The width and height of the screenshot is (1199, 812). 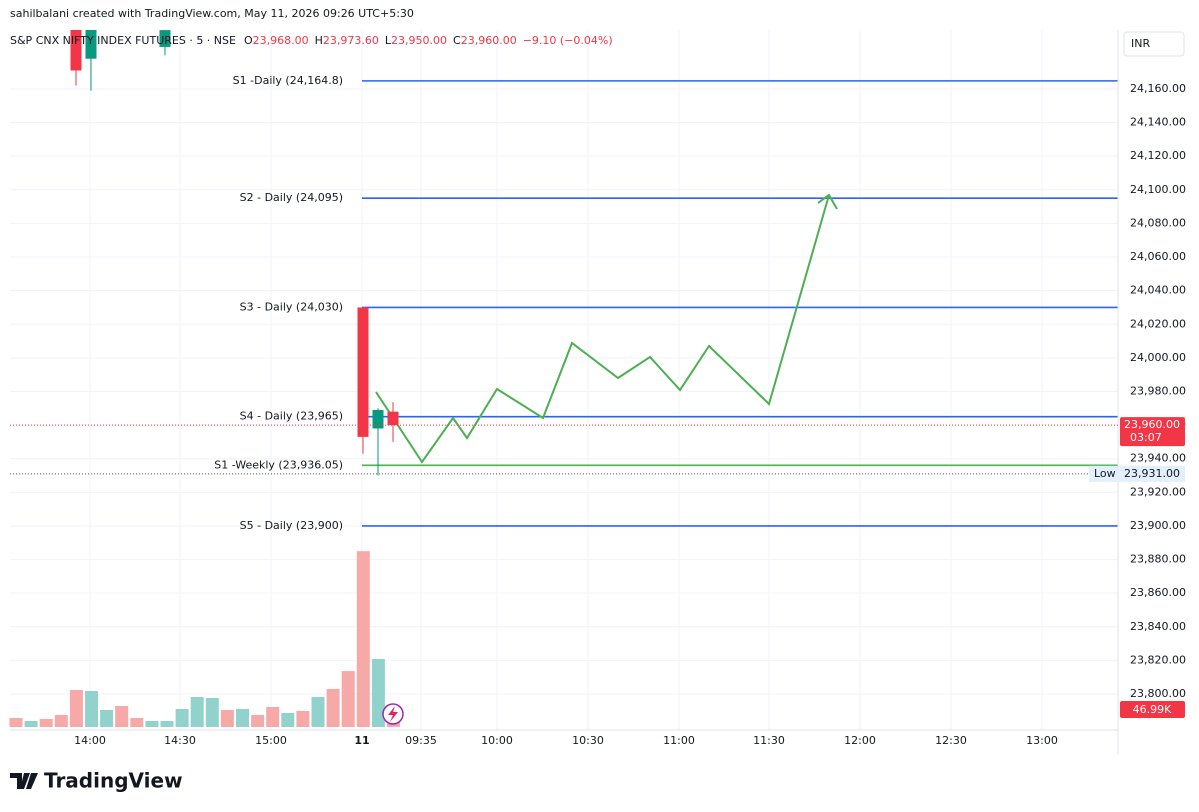 What do you see at coordinates (1158, 458) in the screenshot?
I see `y-tick-label: 23,940.00` at bounding box center [1158, 458].